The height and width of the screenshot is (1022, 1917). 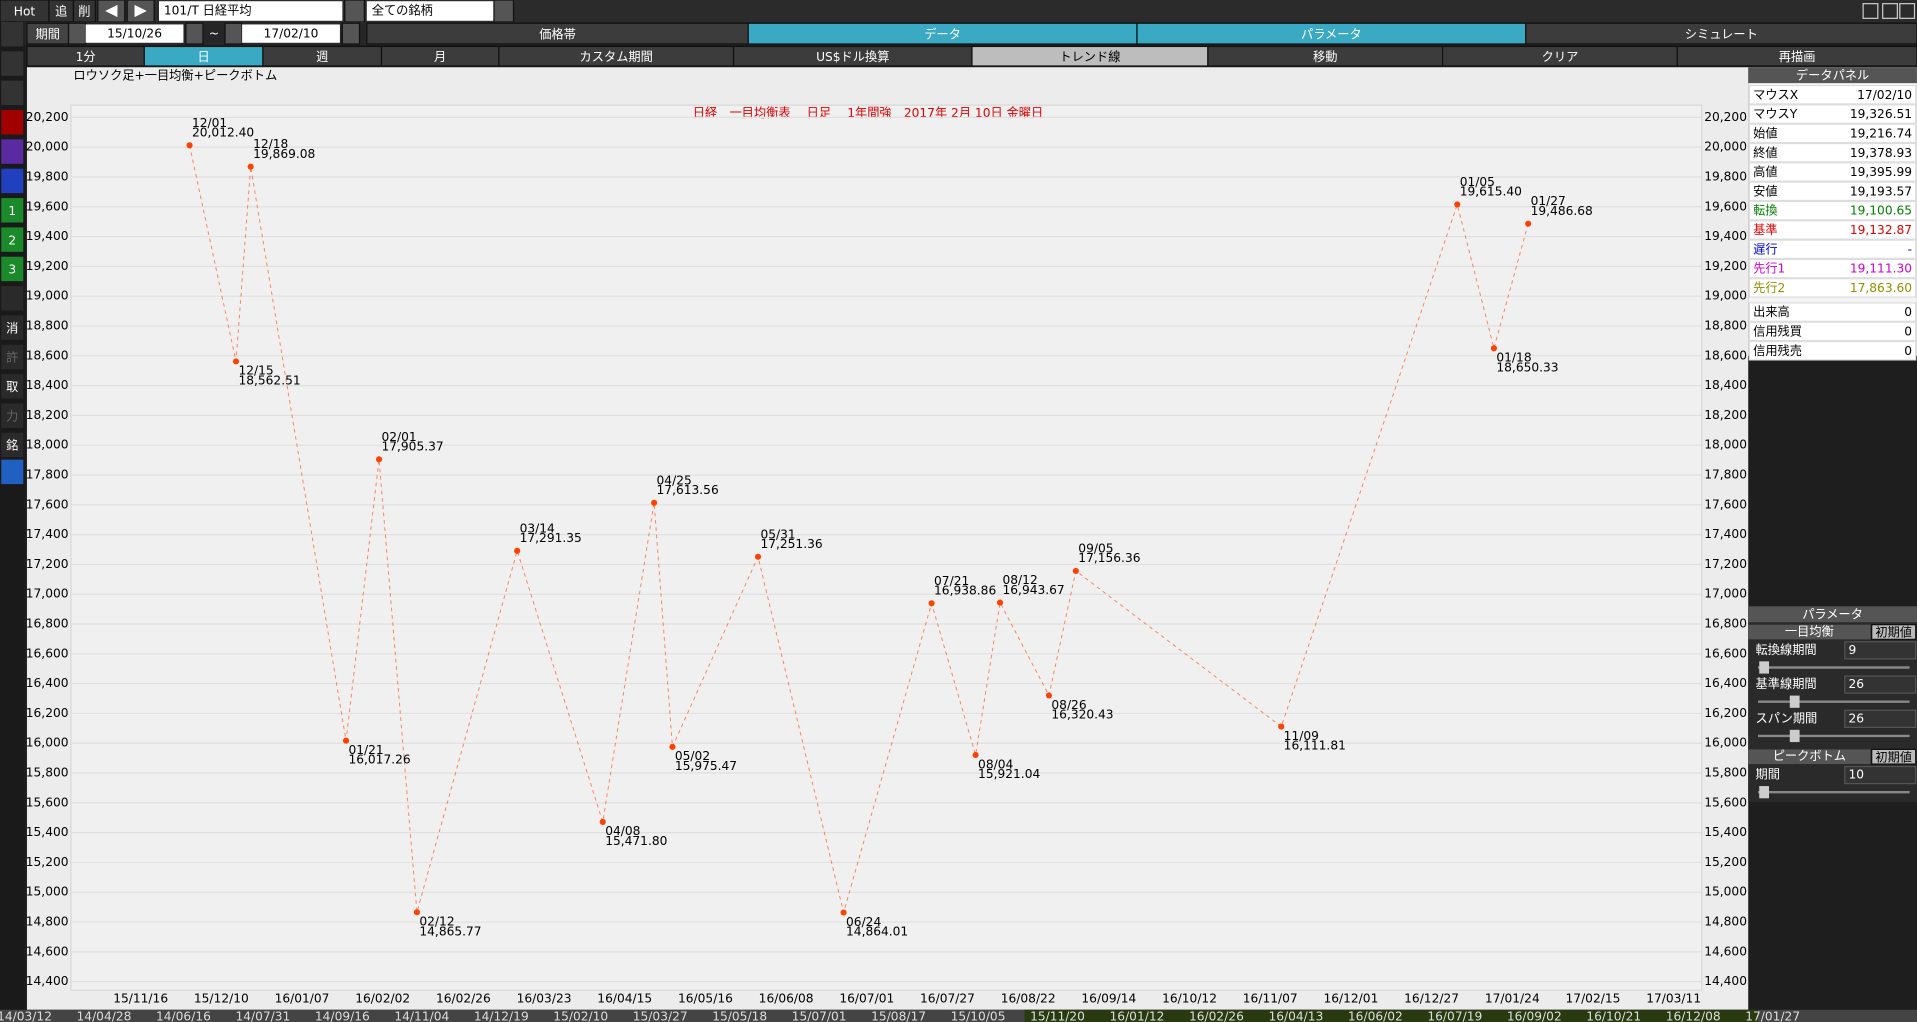 What do you see at coordinates (12, 472) in the screenshot?
I see `sidebar-gear` at bounding box center [12, 472].